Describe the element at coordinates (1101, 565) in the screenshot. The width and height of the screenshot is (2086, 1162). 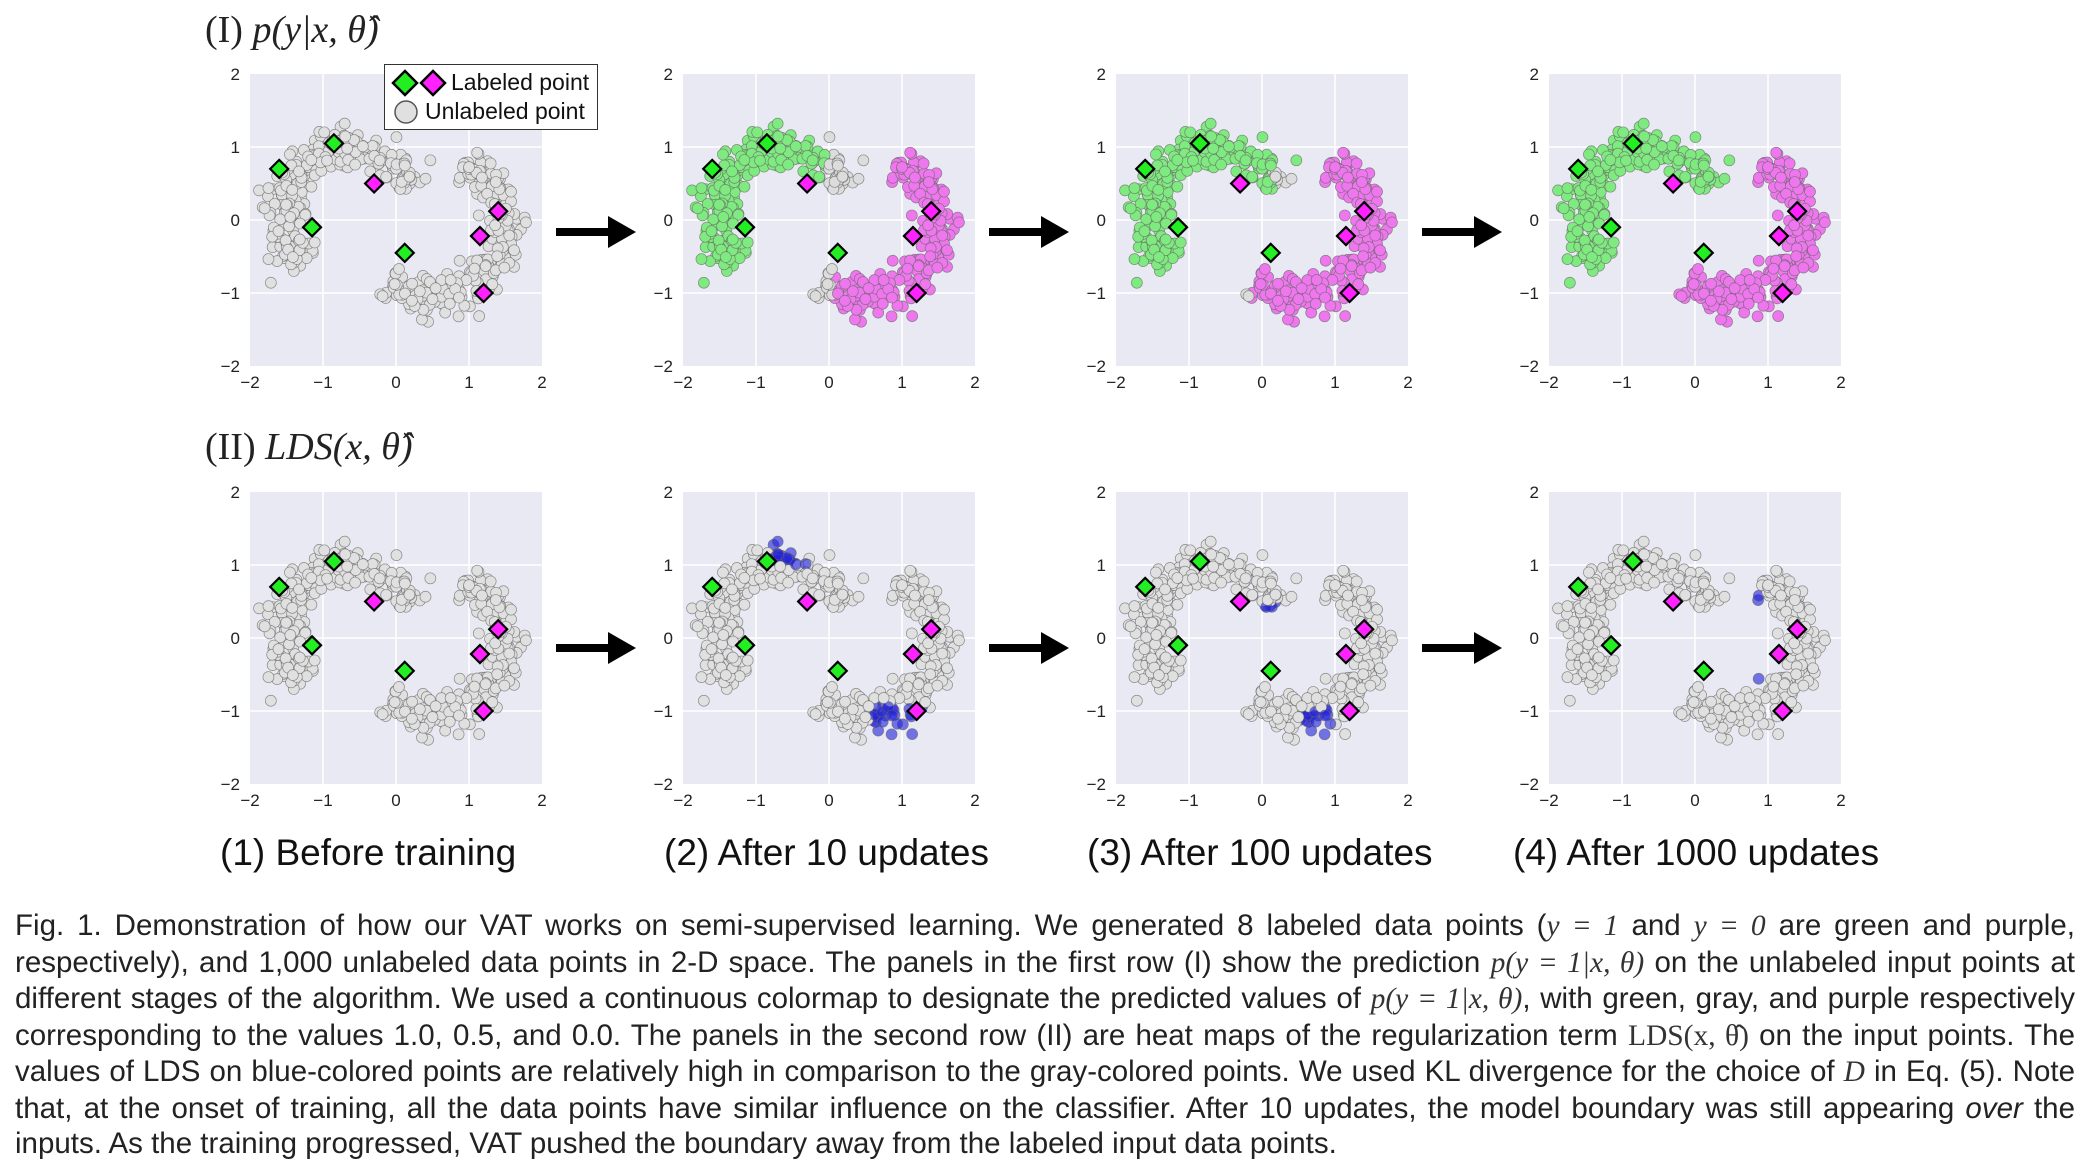
I see `y-tick-label: 1` at that location.